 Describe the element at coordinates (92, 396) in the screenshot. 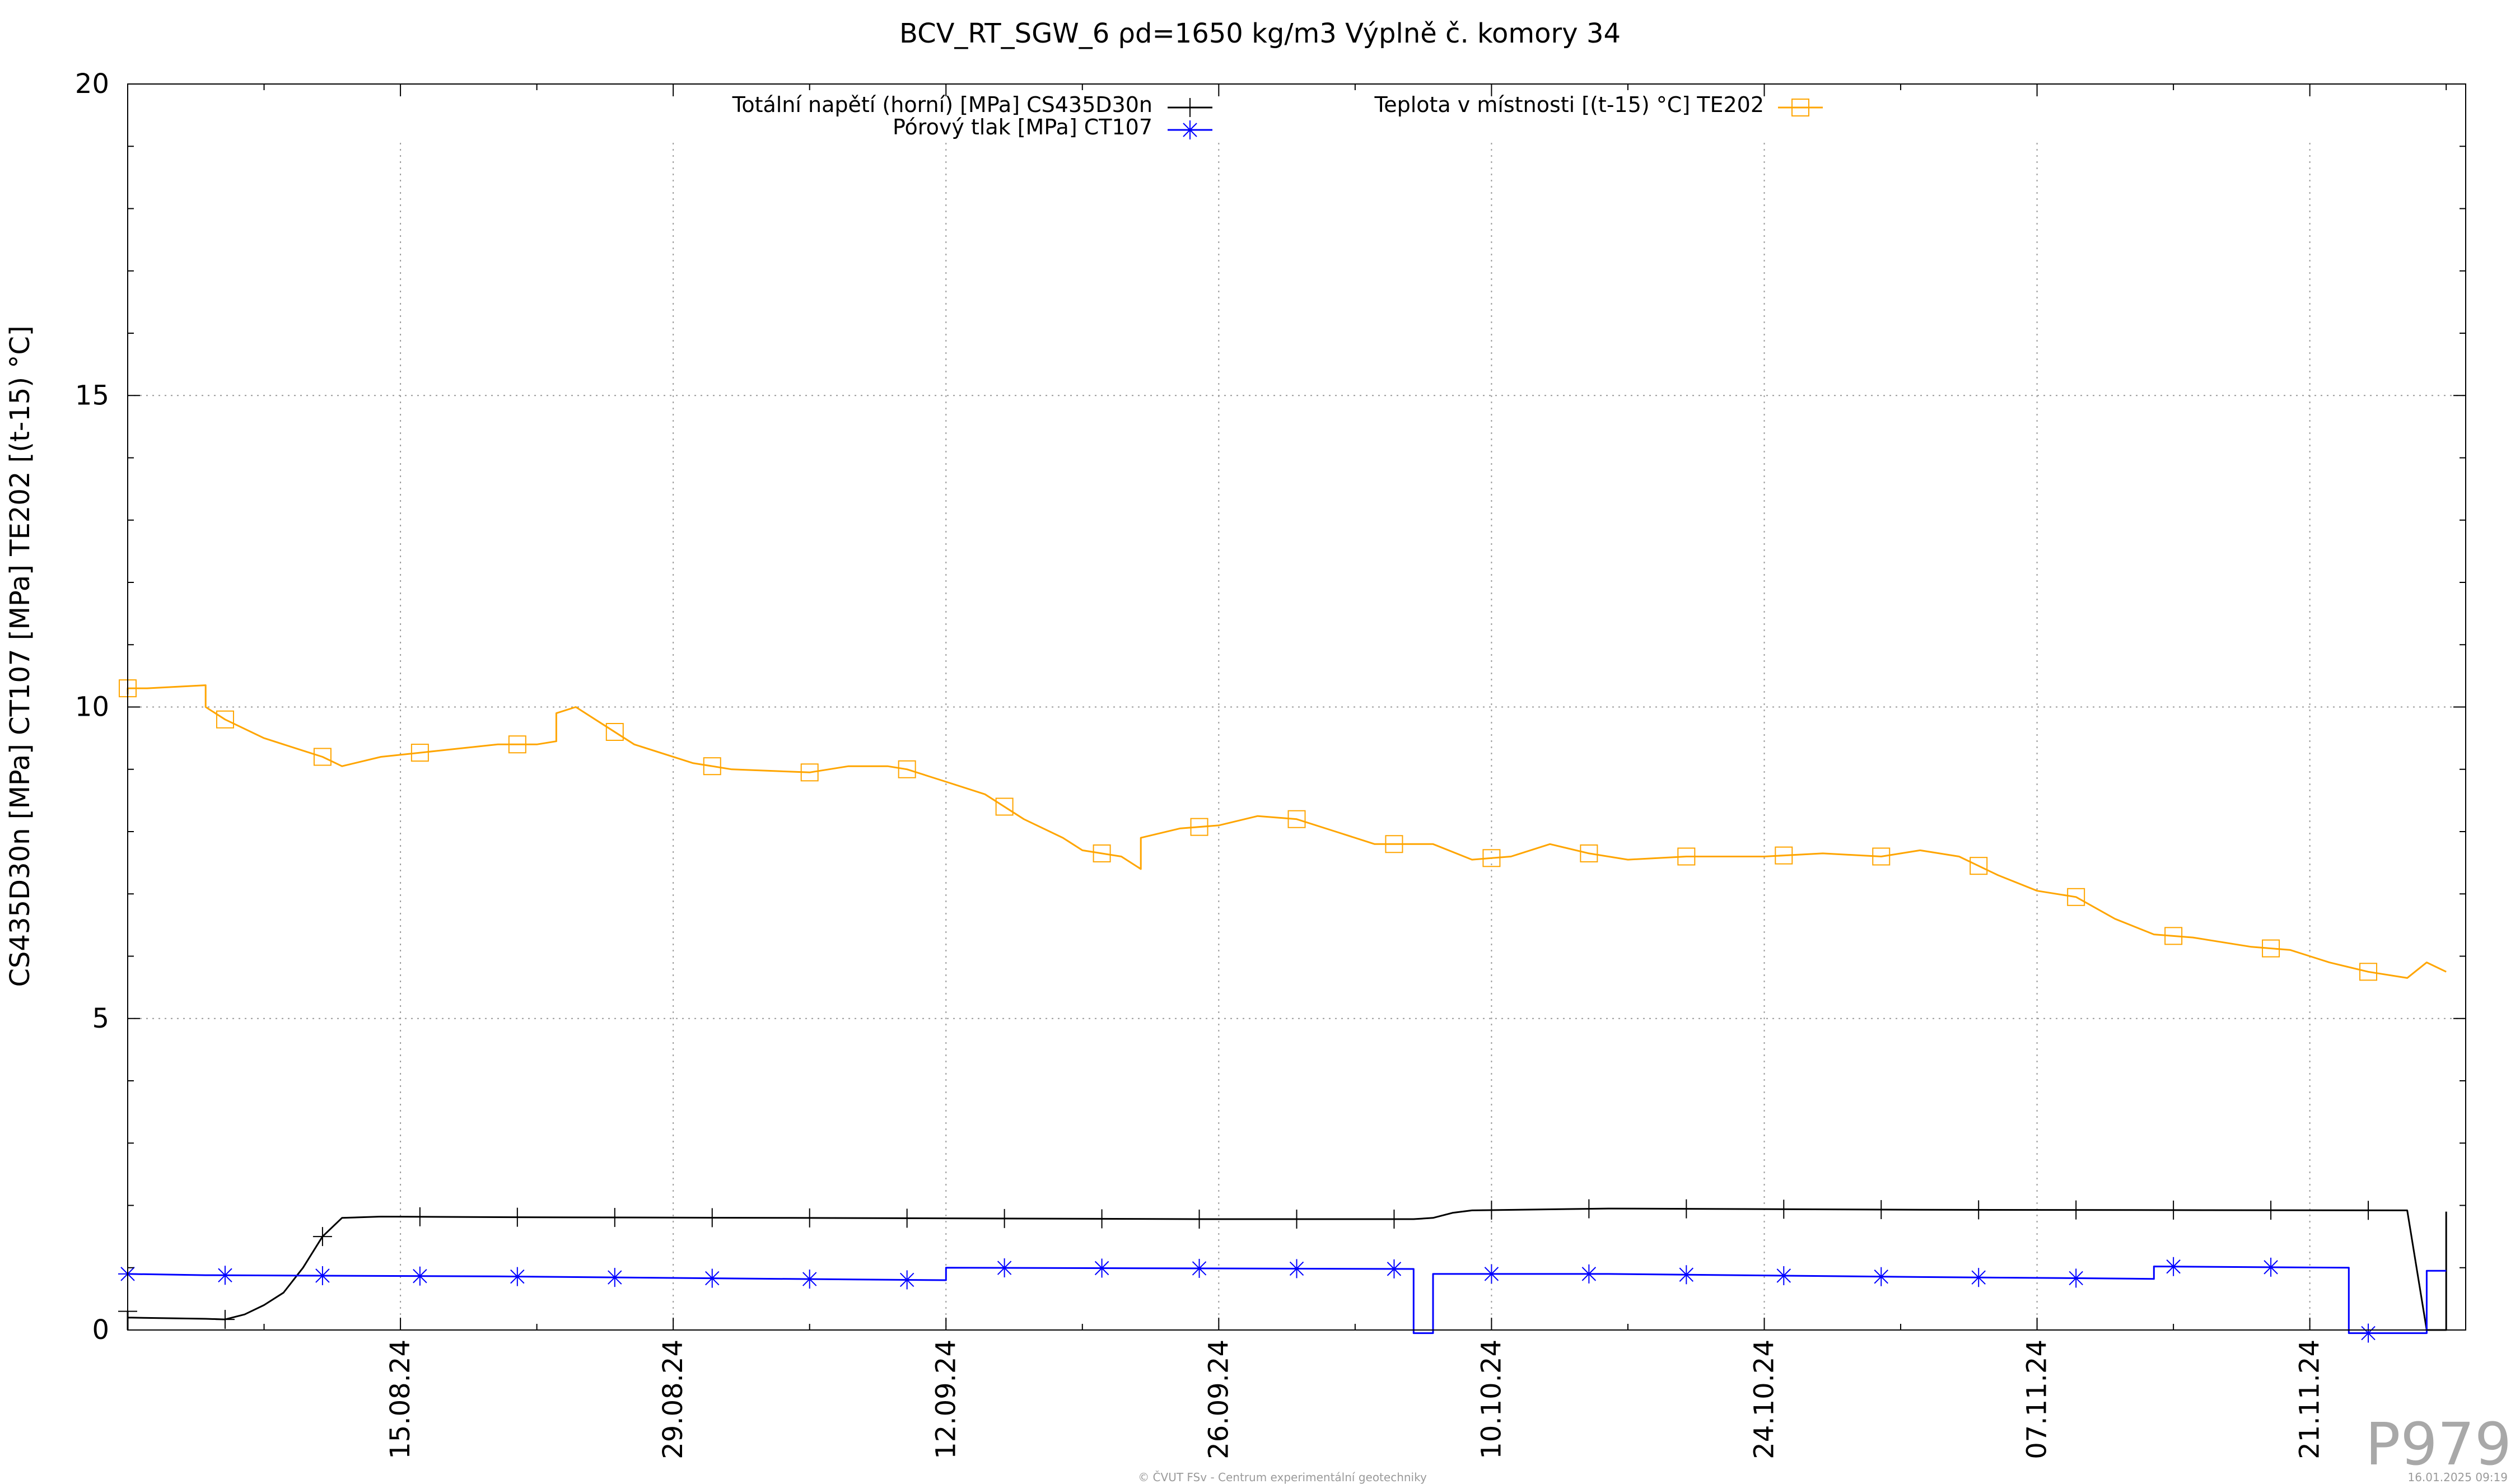

I see `y-tick-label: 15` at that location.